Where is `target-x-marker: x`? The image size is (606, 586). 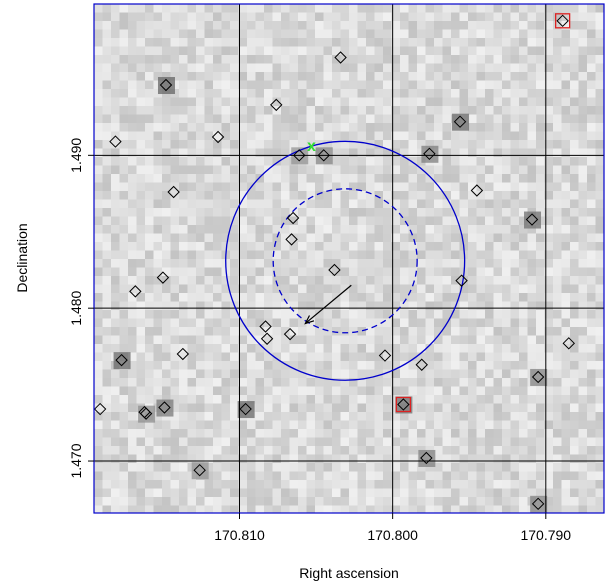 target-x-marker: x is located at coordinates (311, 146).